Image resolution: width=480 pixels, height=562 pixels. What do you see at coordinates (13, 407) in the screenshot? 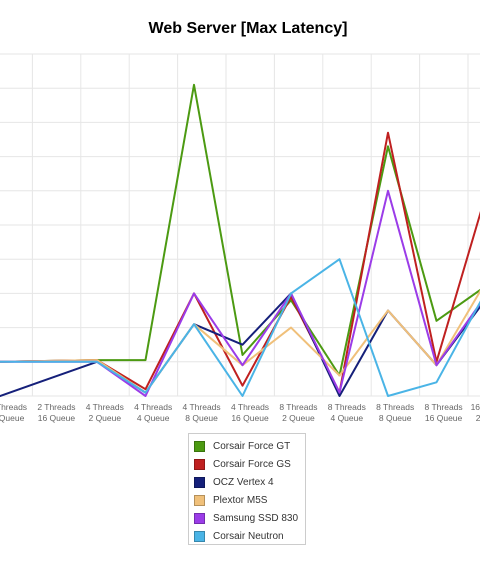
I see `x-tick-label: 1 Threads` at bounding box center [13, 407].